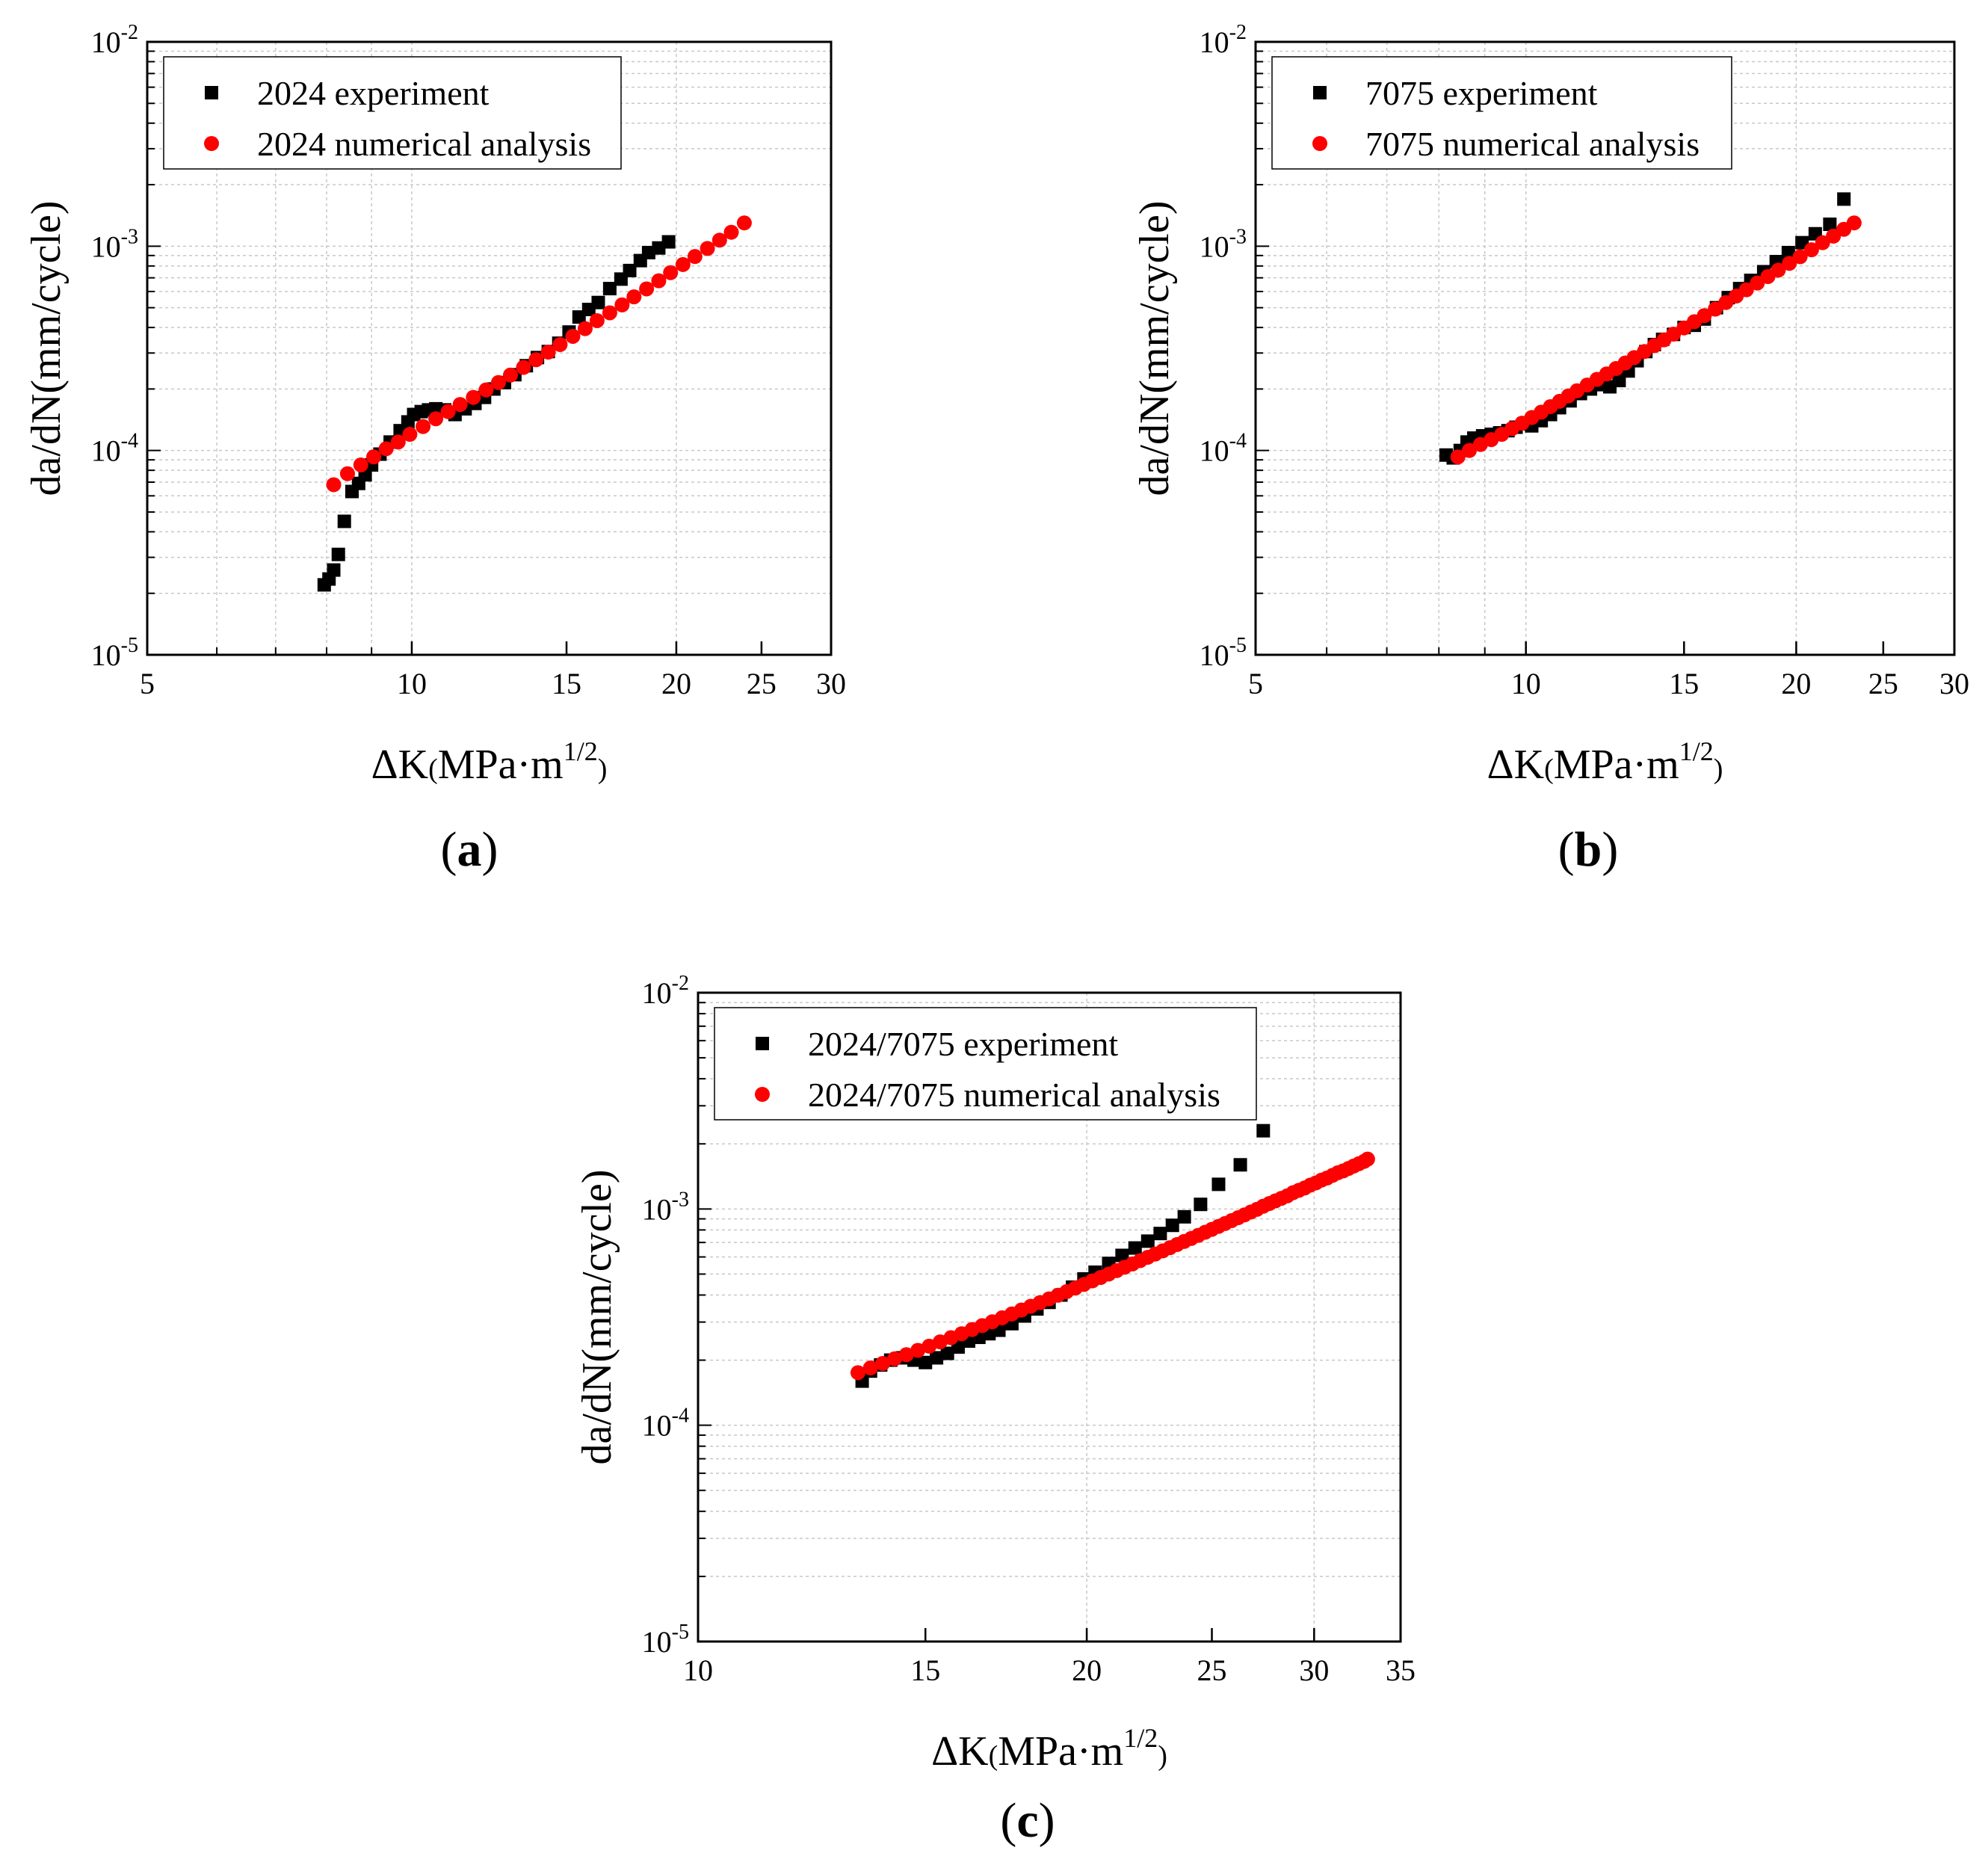 The height and width of the screenshot is (1874, 1988). What do you see at coordinates (1481, 93) in the screenshot?
I see `legend-label: 7075 experiment` at bounding box center [1481, 93].